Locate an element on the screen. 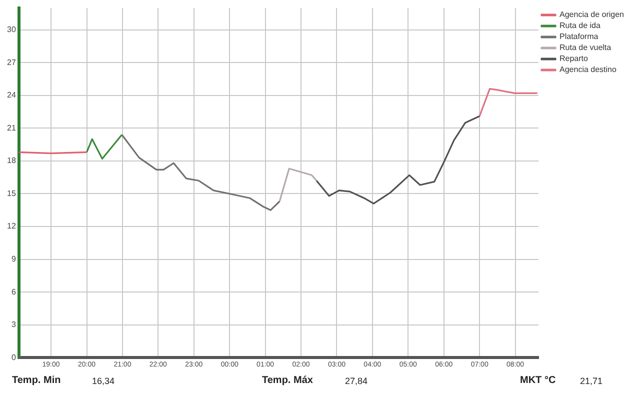 This screenshot has width=638, height=412. y-tick-label: 21 is located at coordinates (11, 127).